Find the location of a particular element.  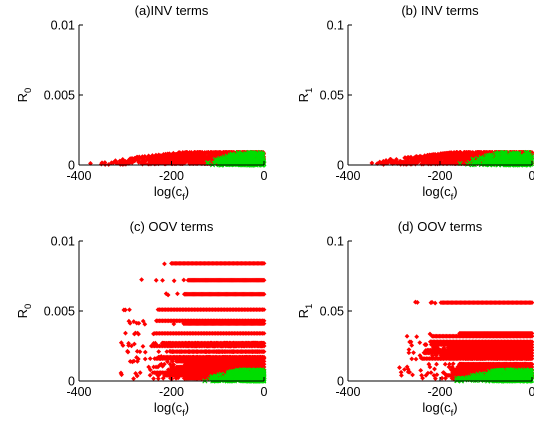

chart-title: (b) INV terms is located at coordinates (440, 10).